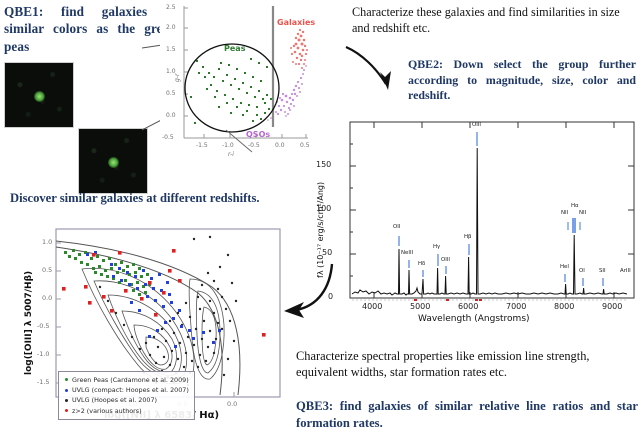 The width and height of the screenshot is (640, 440). I want to click on bpt-yaxis-label: log([OIII] λ 5007/Hβ), so click(29, 322).